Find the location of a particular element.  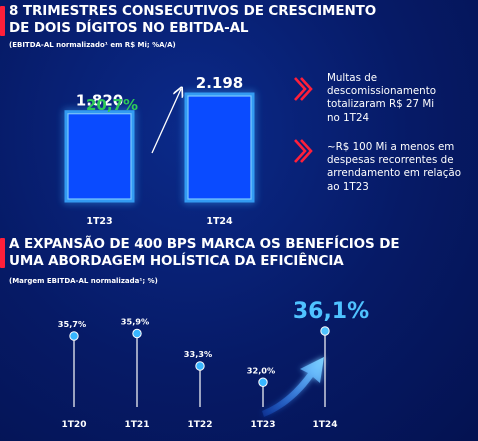

growth-arrow is located at coordinates (166, 121).